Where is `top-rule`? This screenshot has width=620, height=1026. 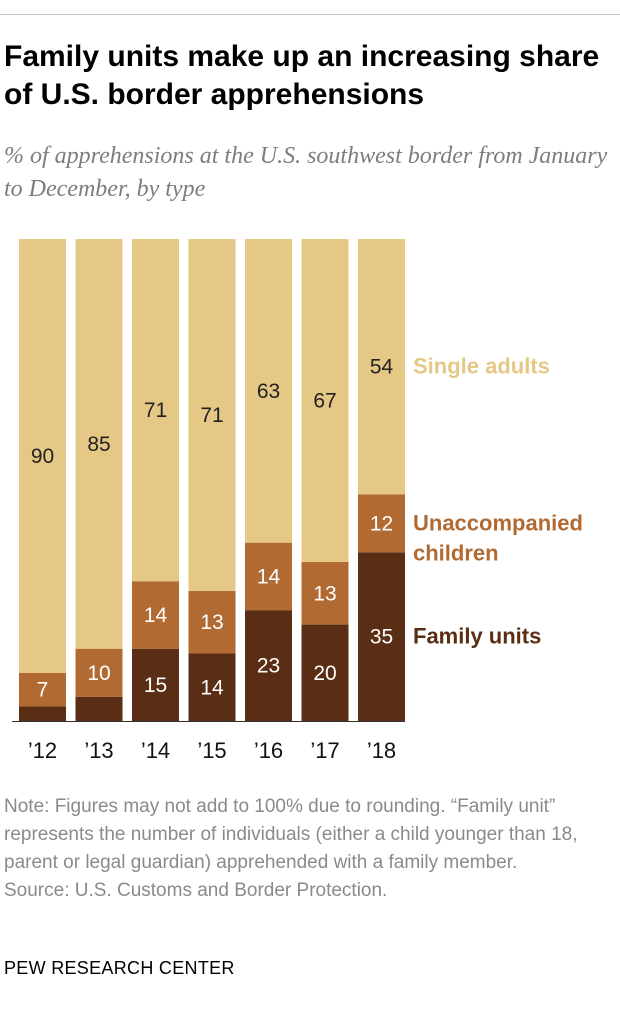
top-rule is located at coordinates (310, 14).